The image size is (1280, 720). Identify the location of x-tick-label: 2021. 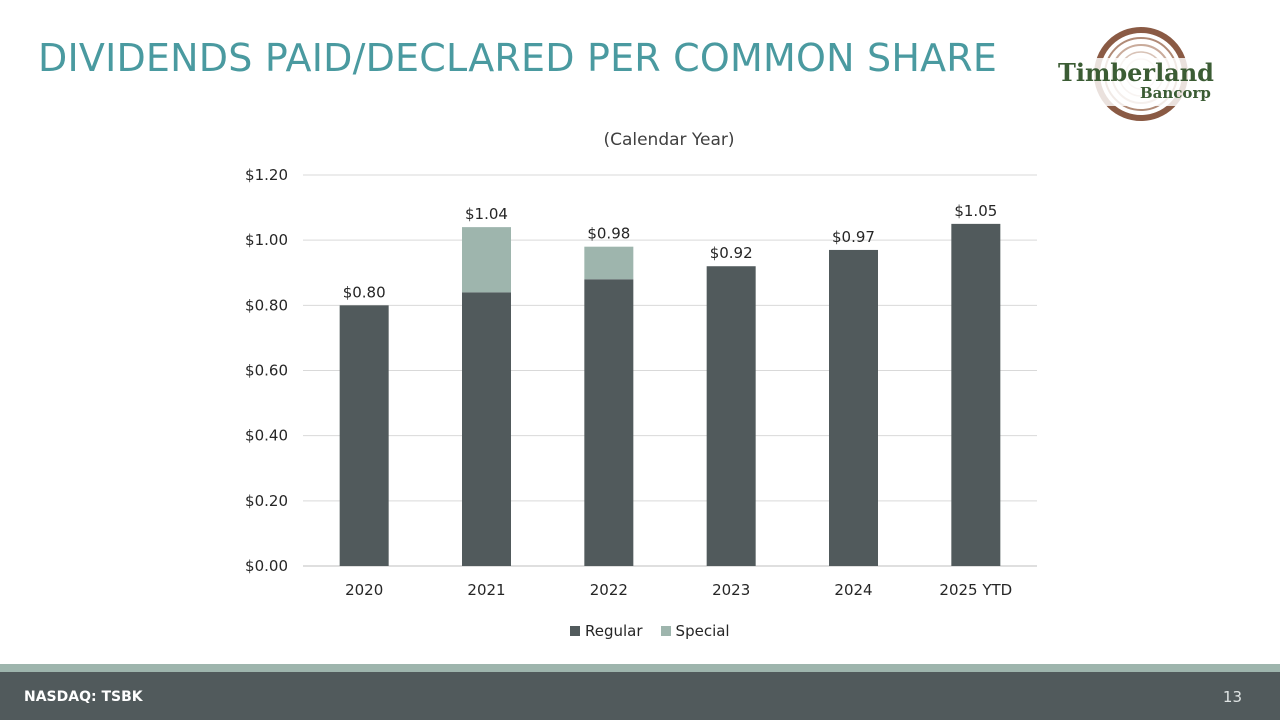
(486, 590).